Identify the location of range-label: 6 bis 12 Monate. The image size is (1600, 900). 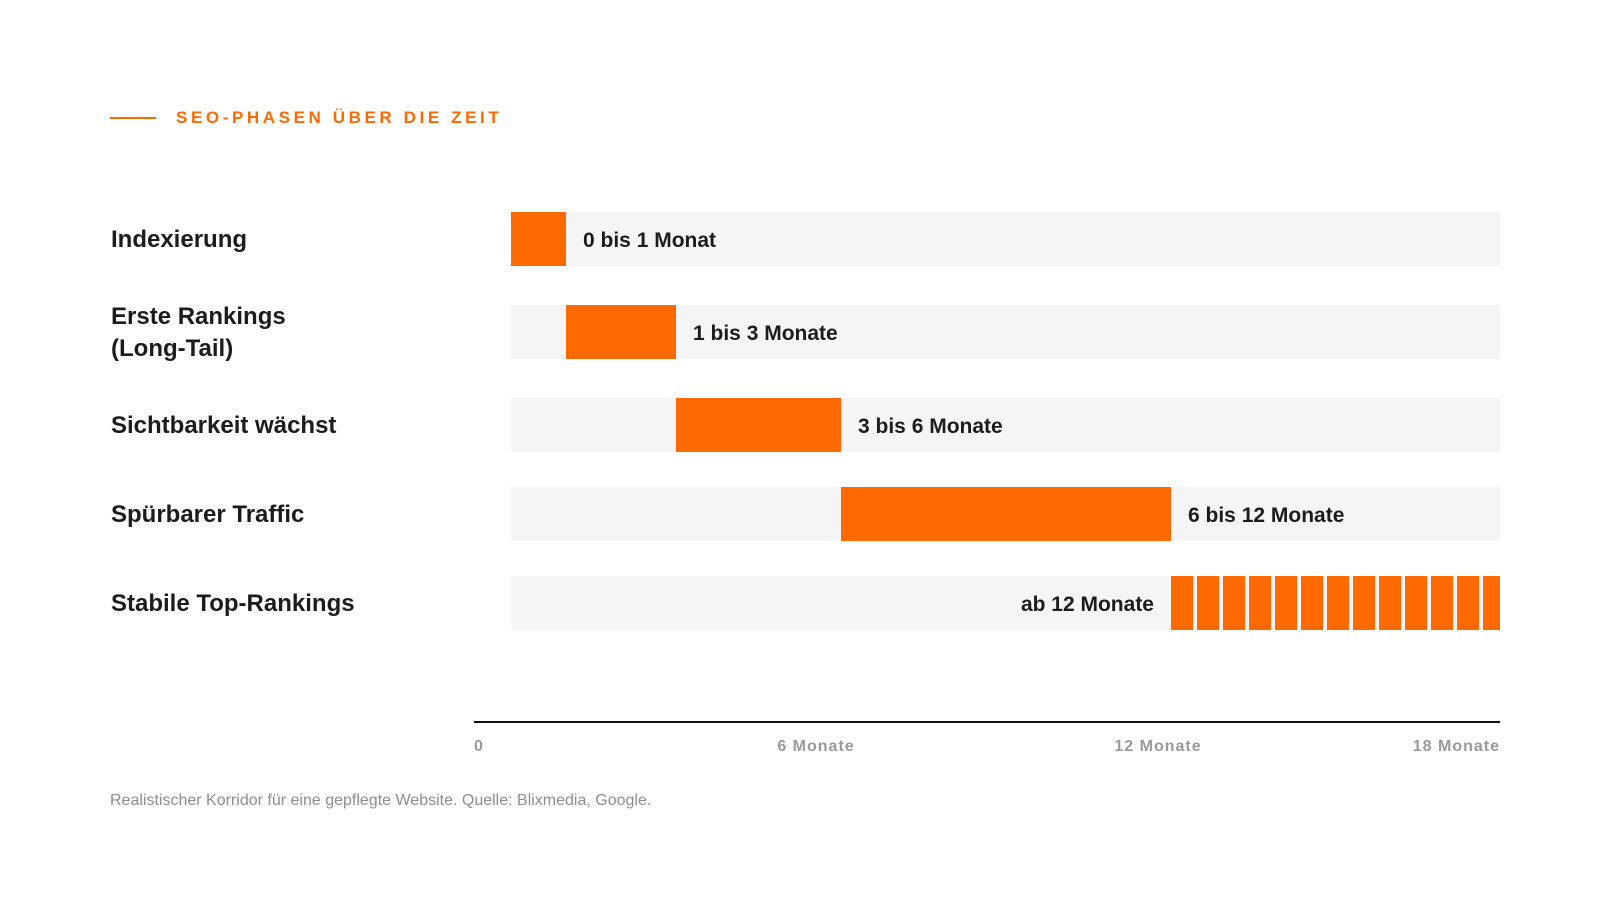
(1266, 515).